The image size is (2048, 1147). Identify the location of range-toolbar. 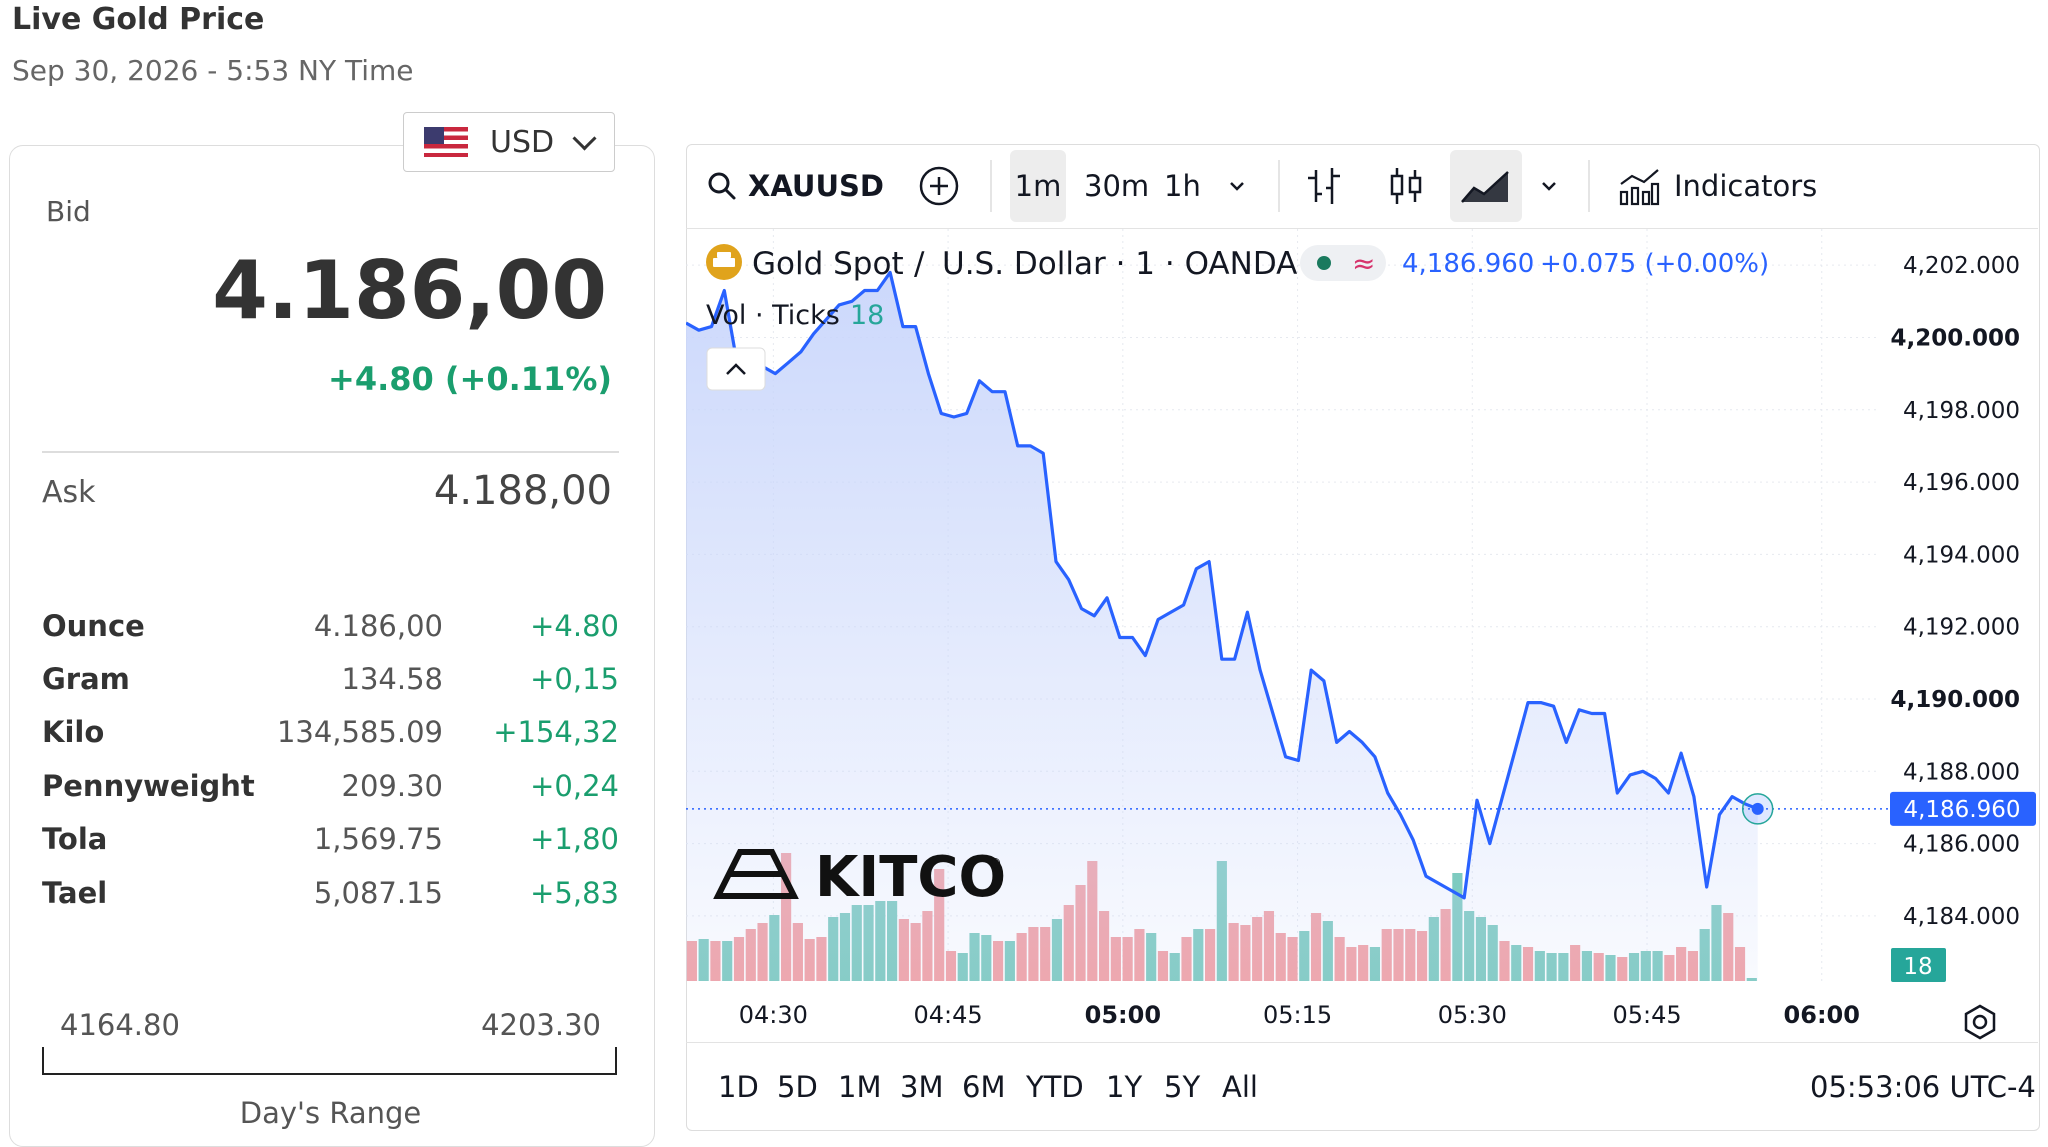
(1362, 1086).